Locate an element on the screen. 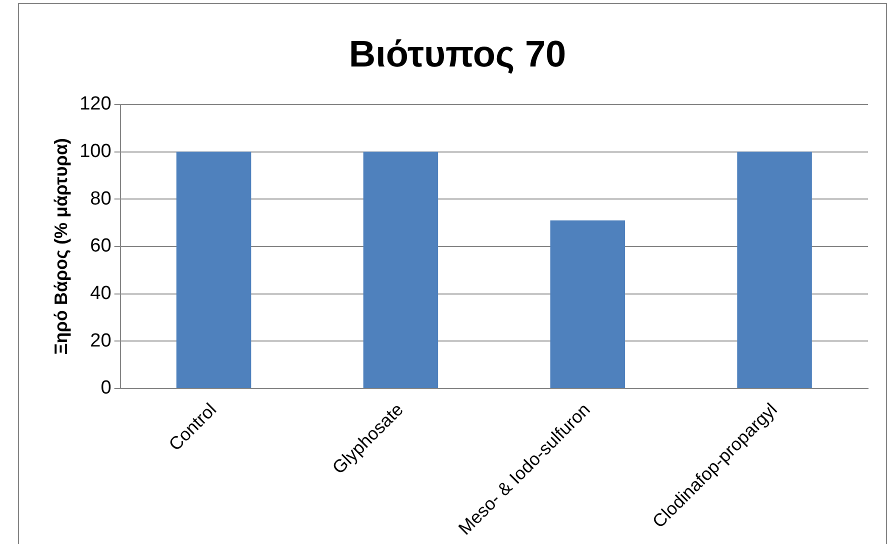  y-tick-label: 80 is located at coordinates (101, 199).